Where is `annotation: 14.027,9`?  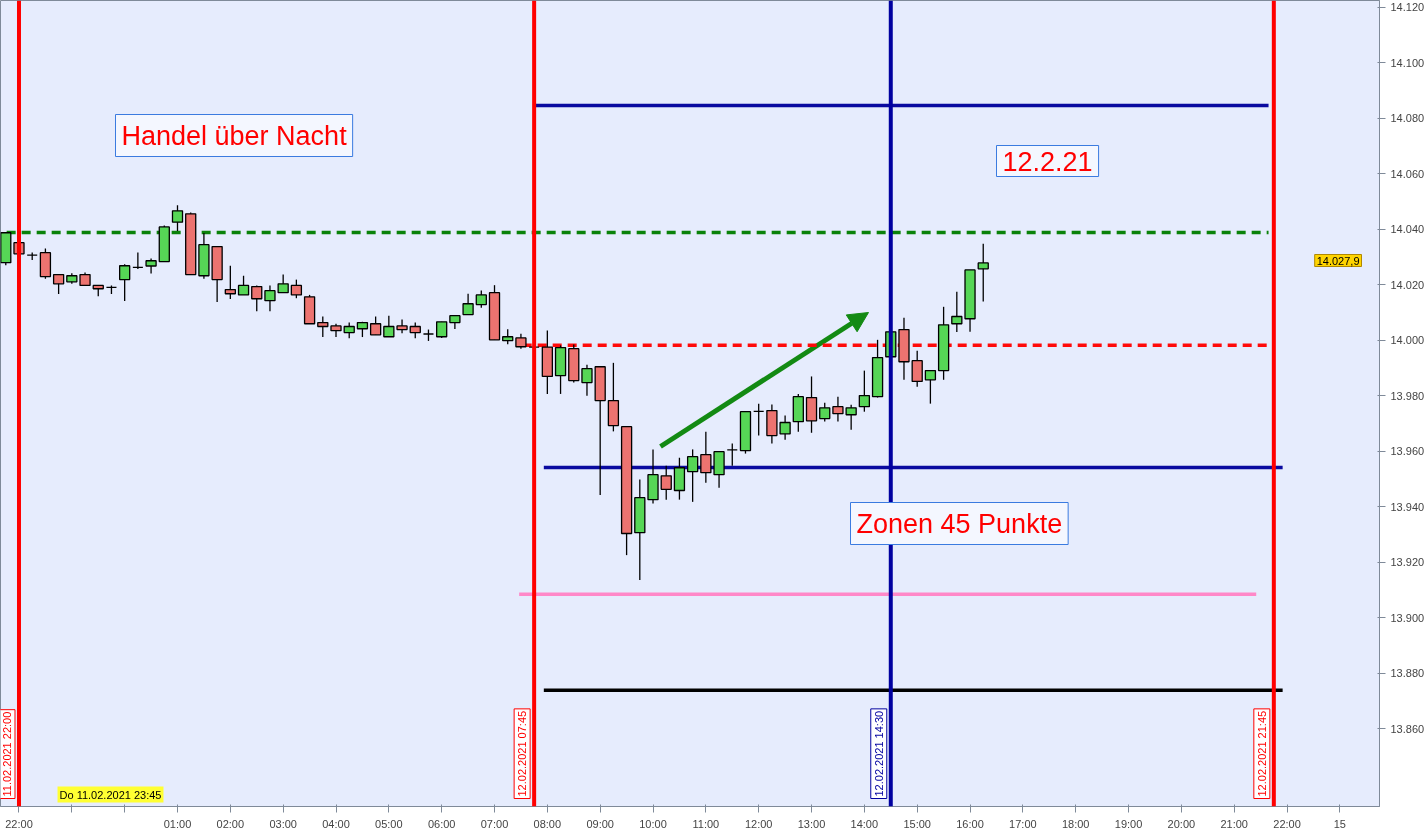
annotation: 14.027,9 is located at coordinates (1338, 260).